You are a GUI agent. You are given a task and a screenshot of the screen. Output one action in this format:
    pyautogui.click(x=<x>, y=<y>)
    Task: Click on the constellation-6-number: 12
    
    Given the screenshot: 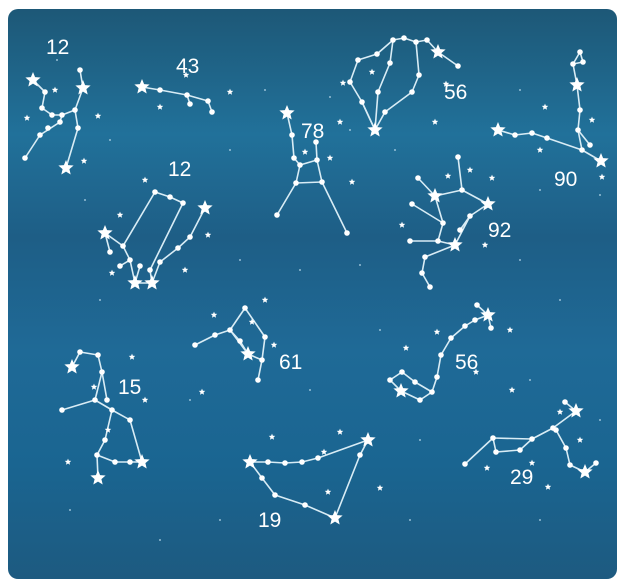 What is the action you would take?
    pyautogui.click(x=180, y=169)
    